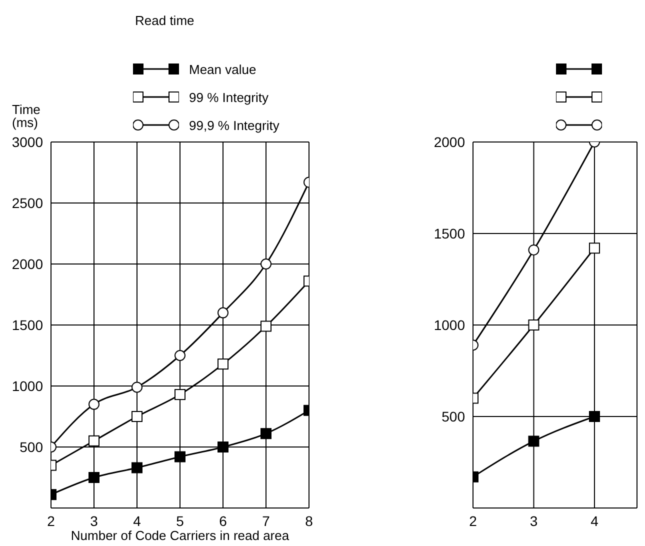 Image resolution: width=645 pixels, height=546 pixels. Describe the element at coordinates (27, 116) in the screenshot. I see `y-axis-title: Time (ms)` at that location.